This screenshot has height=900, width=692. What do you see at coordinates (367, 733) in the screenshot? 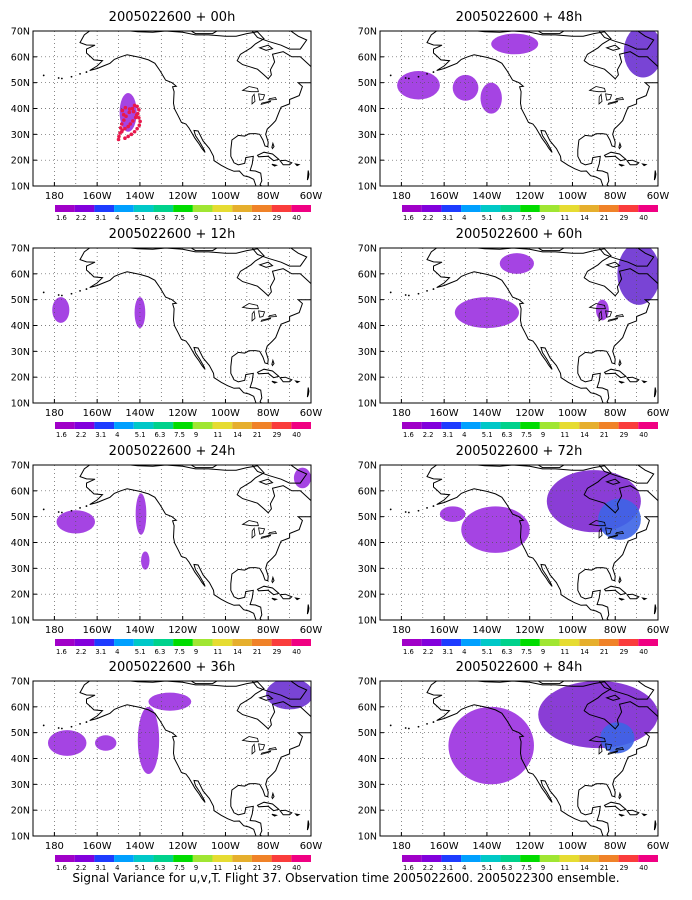
I see `lat-tick-label: 50N` at bounding box center [367, 733].